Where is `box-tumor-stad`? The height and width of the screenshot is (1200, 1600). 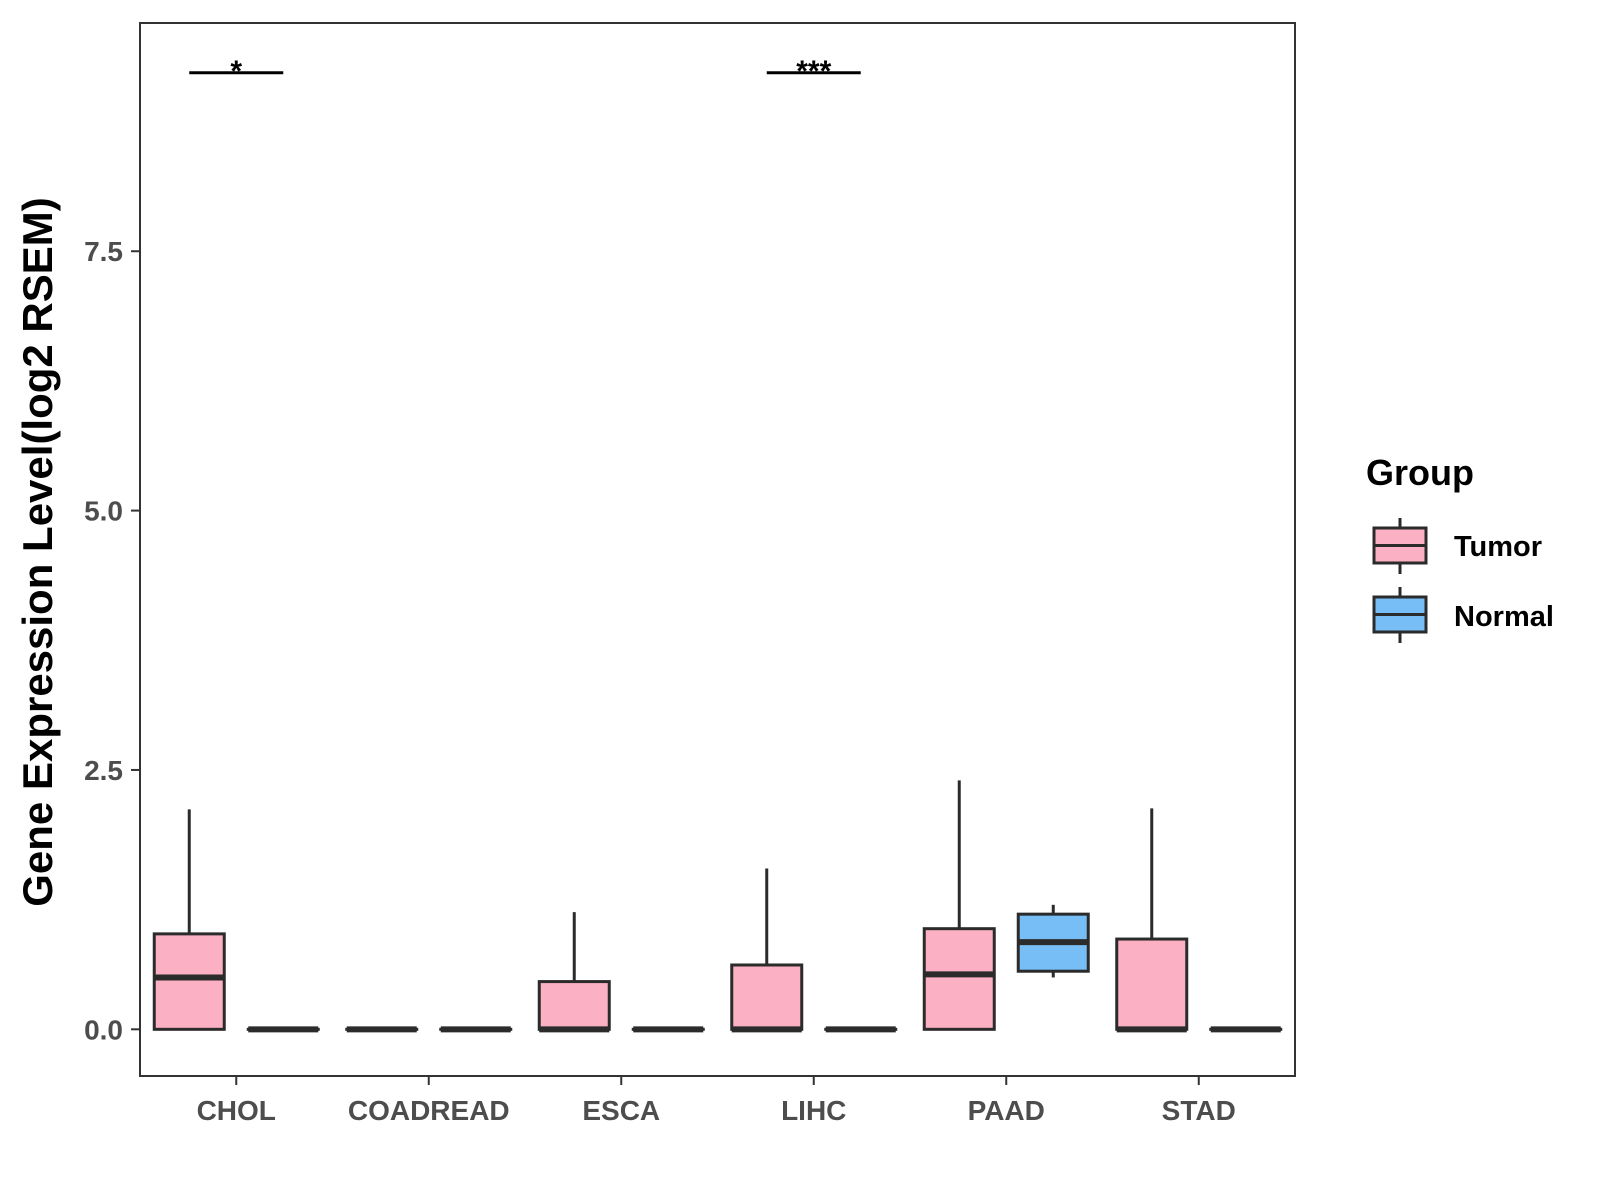
box-tumor-stad is located at coordinates (1152, 920).